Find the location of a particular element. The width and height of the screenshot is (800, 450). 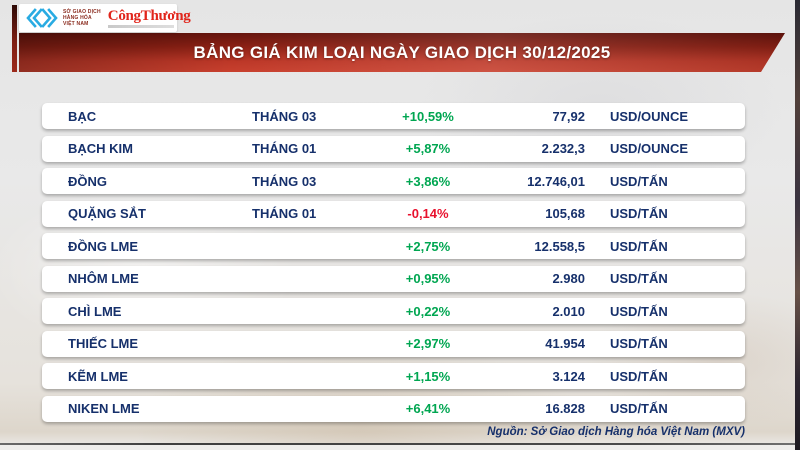

bottom-margin is located at coordinates (397, 447).